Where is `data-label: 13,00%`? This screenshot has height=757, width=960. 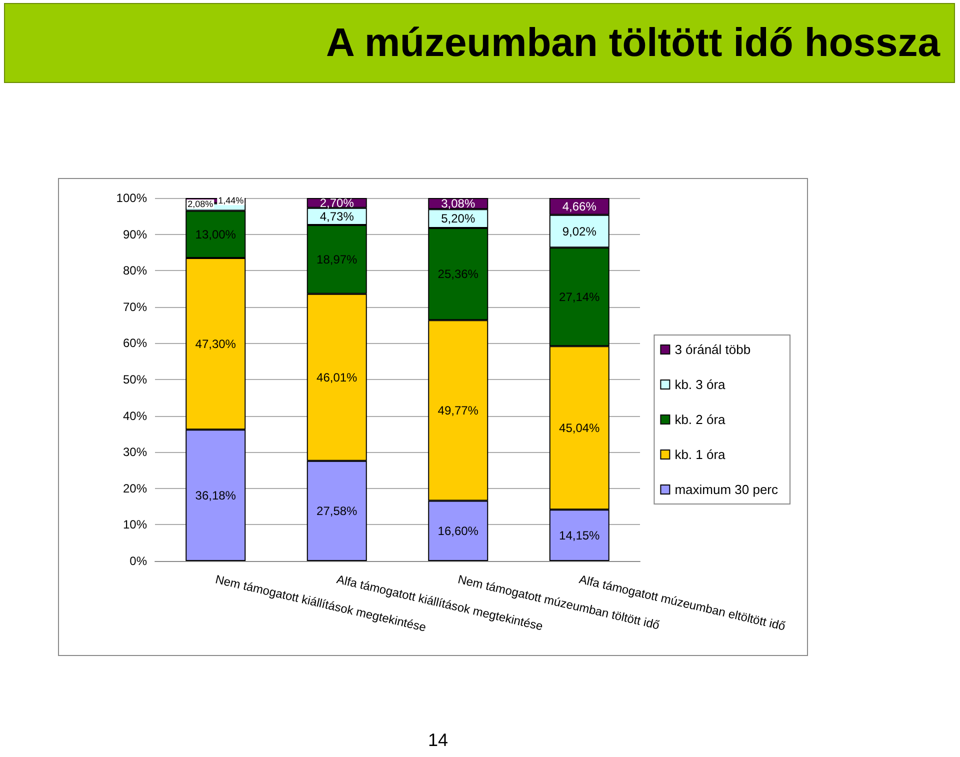
data-label: 13,00% is located at coordinates (215, 234).